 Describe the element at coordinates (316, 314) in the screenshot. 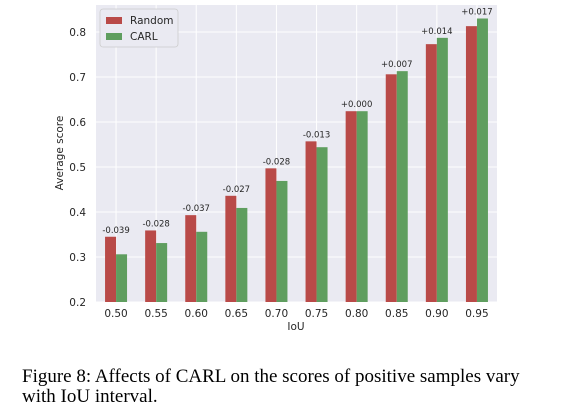

I see `x-tick-label: 0.75` at that location.